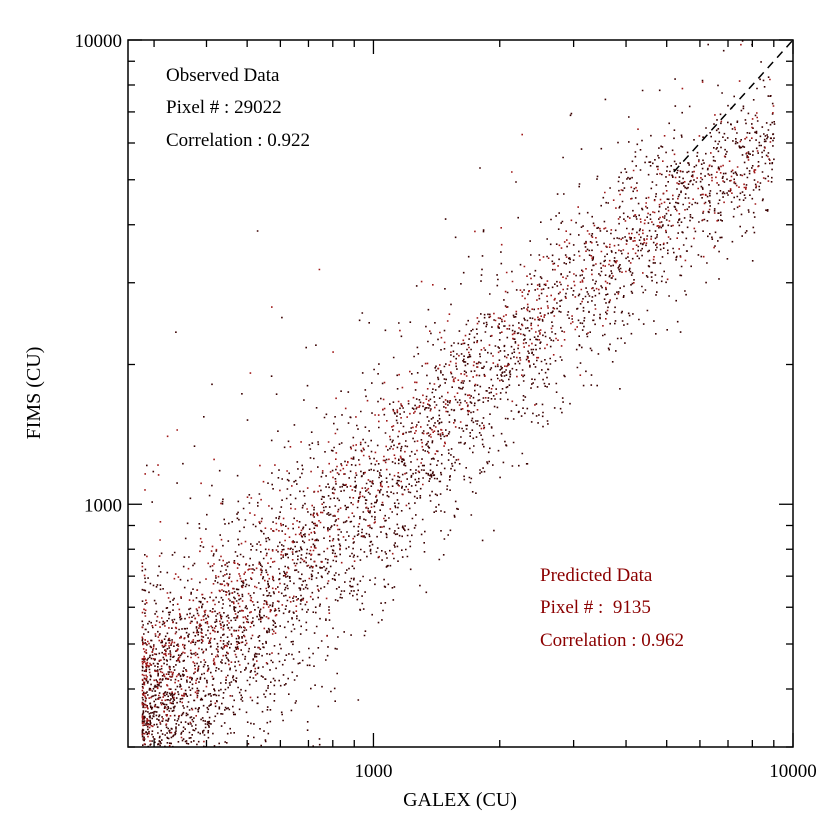  Describe the element at coordinates (460, 800) in the screenshot. I see `x-axis-label: GALEX (CU)` at that location.